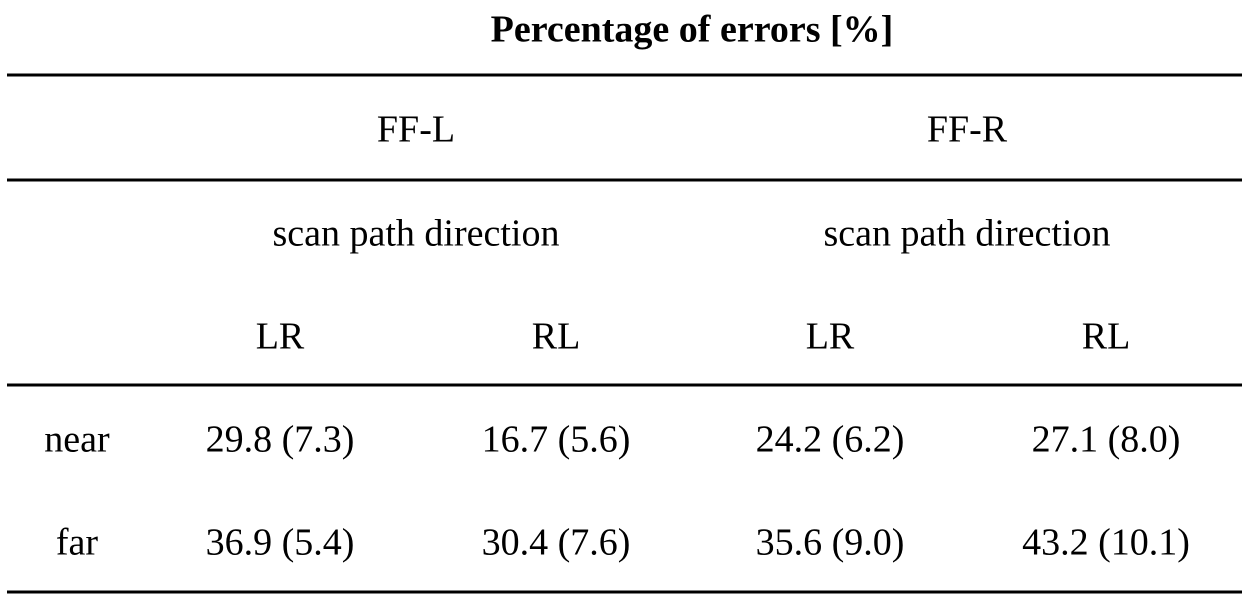 This screenshot has height=604, width=1250. Describe the element at coordinates (1106, 543) in the screenshot. I see `cell: 43.2 (10.1)` at that location.